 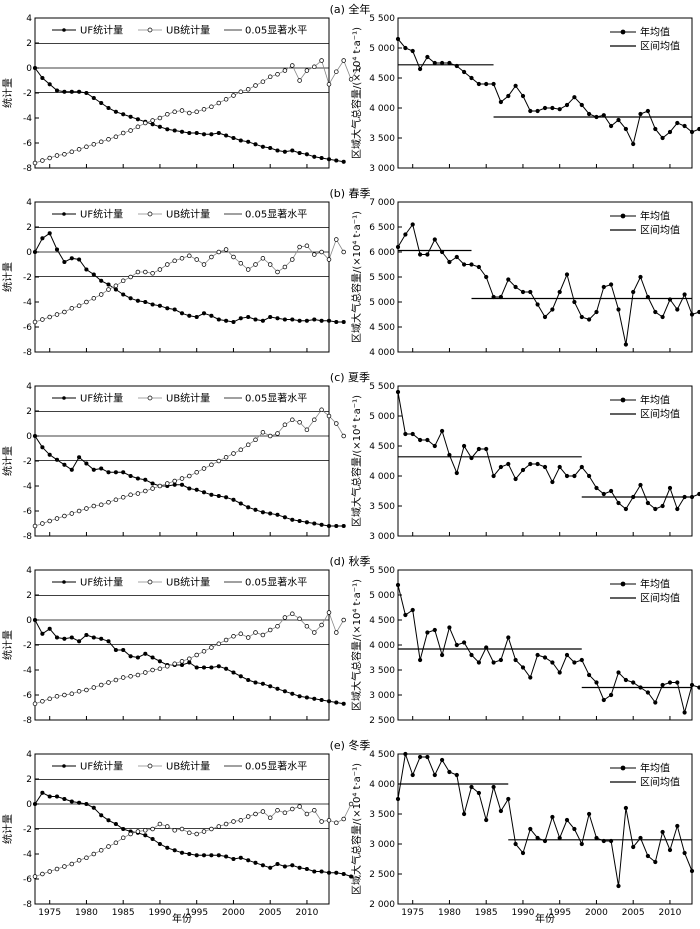 I want to click on y-tick-label: 4 500, so click(x=382, y=621).